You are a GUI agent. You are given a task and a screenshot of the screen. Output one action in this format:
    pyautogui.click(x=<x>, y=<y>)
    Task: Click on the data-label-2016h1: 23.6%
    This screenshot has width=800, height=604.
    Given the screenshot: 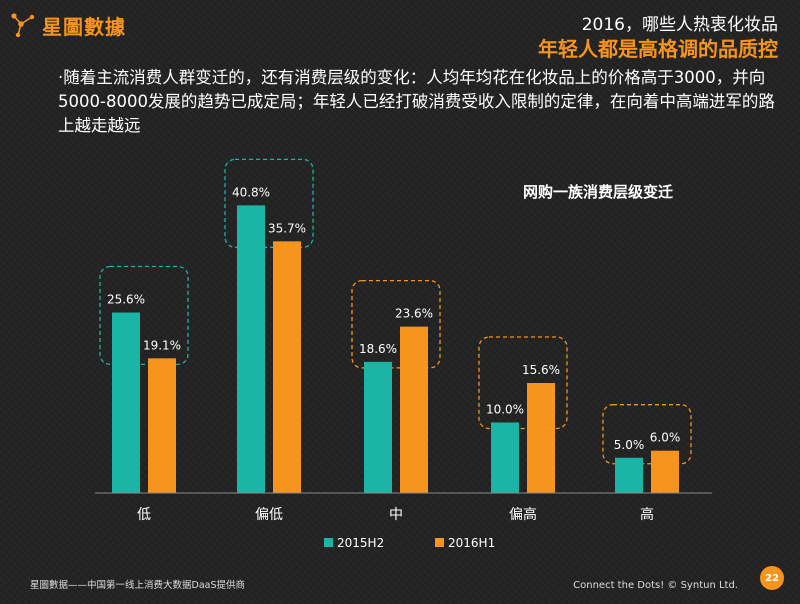 What is the action you would take?
    pyautogui.click(x=414, y=314)
    